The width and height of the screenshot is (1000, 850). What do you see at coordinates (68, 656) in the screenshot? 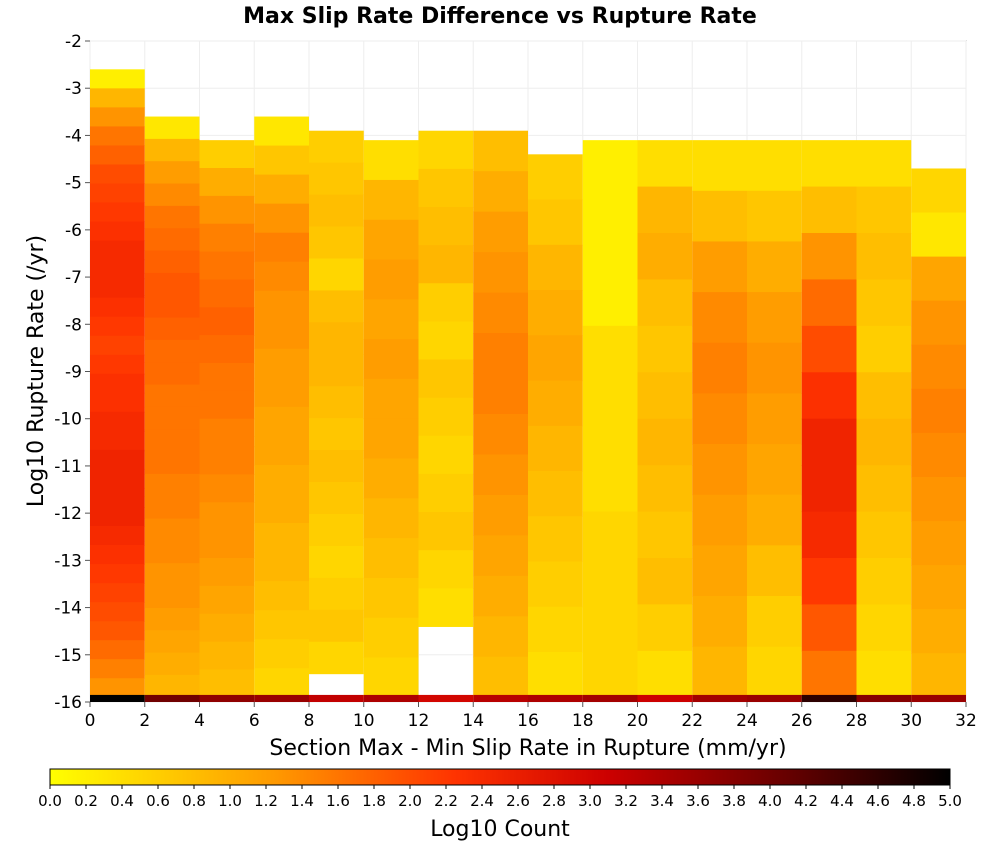
I see `y-tick-label: -15` at bounding box center [68, 656].